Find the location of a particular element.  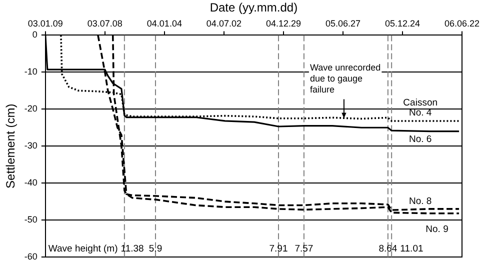

x-axis-title: Date (yy.mm.dd) is located at coordinates (254, 7).